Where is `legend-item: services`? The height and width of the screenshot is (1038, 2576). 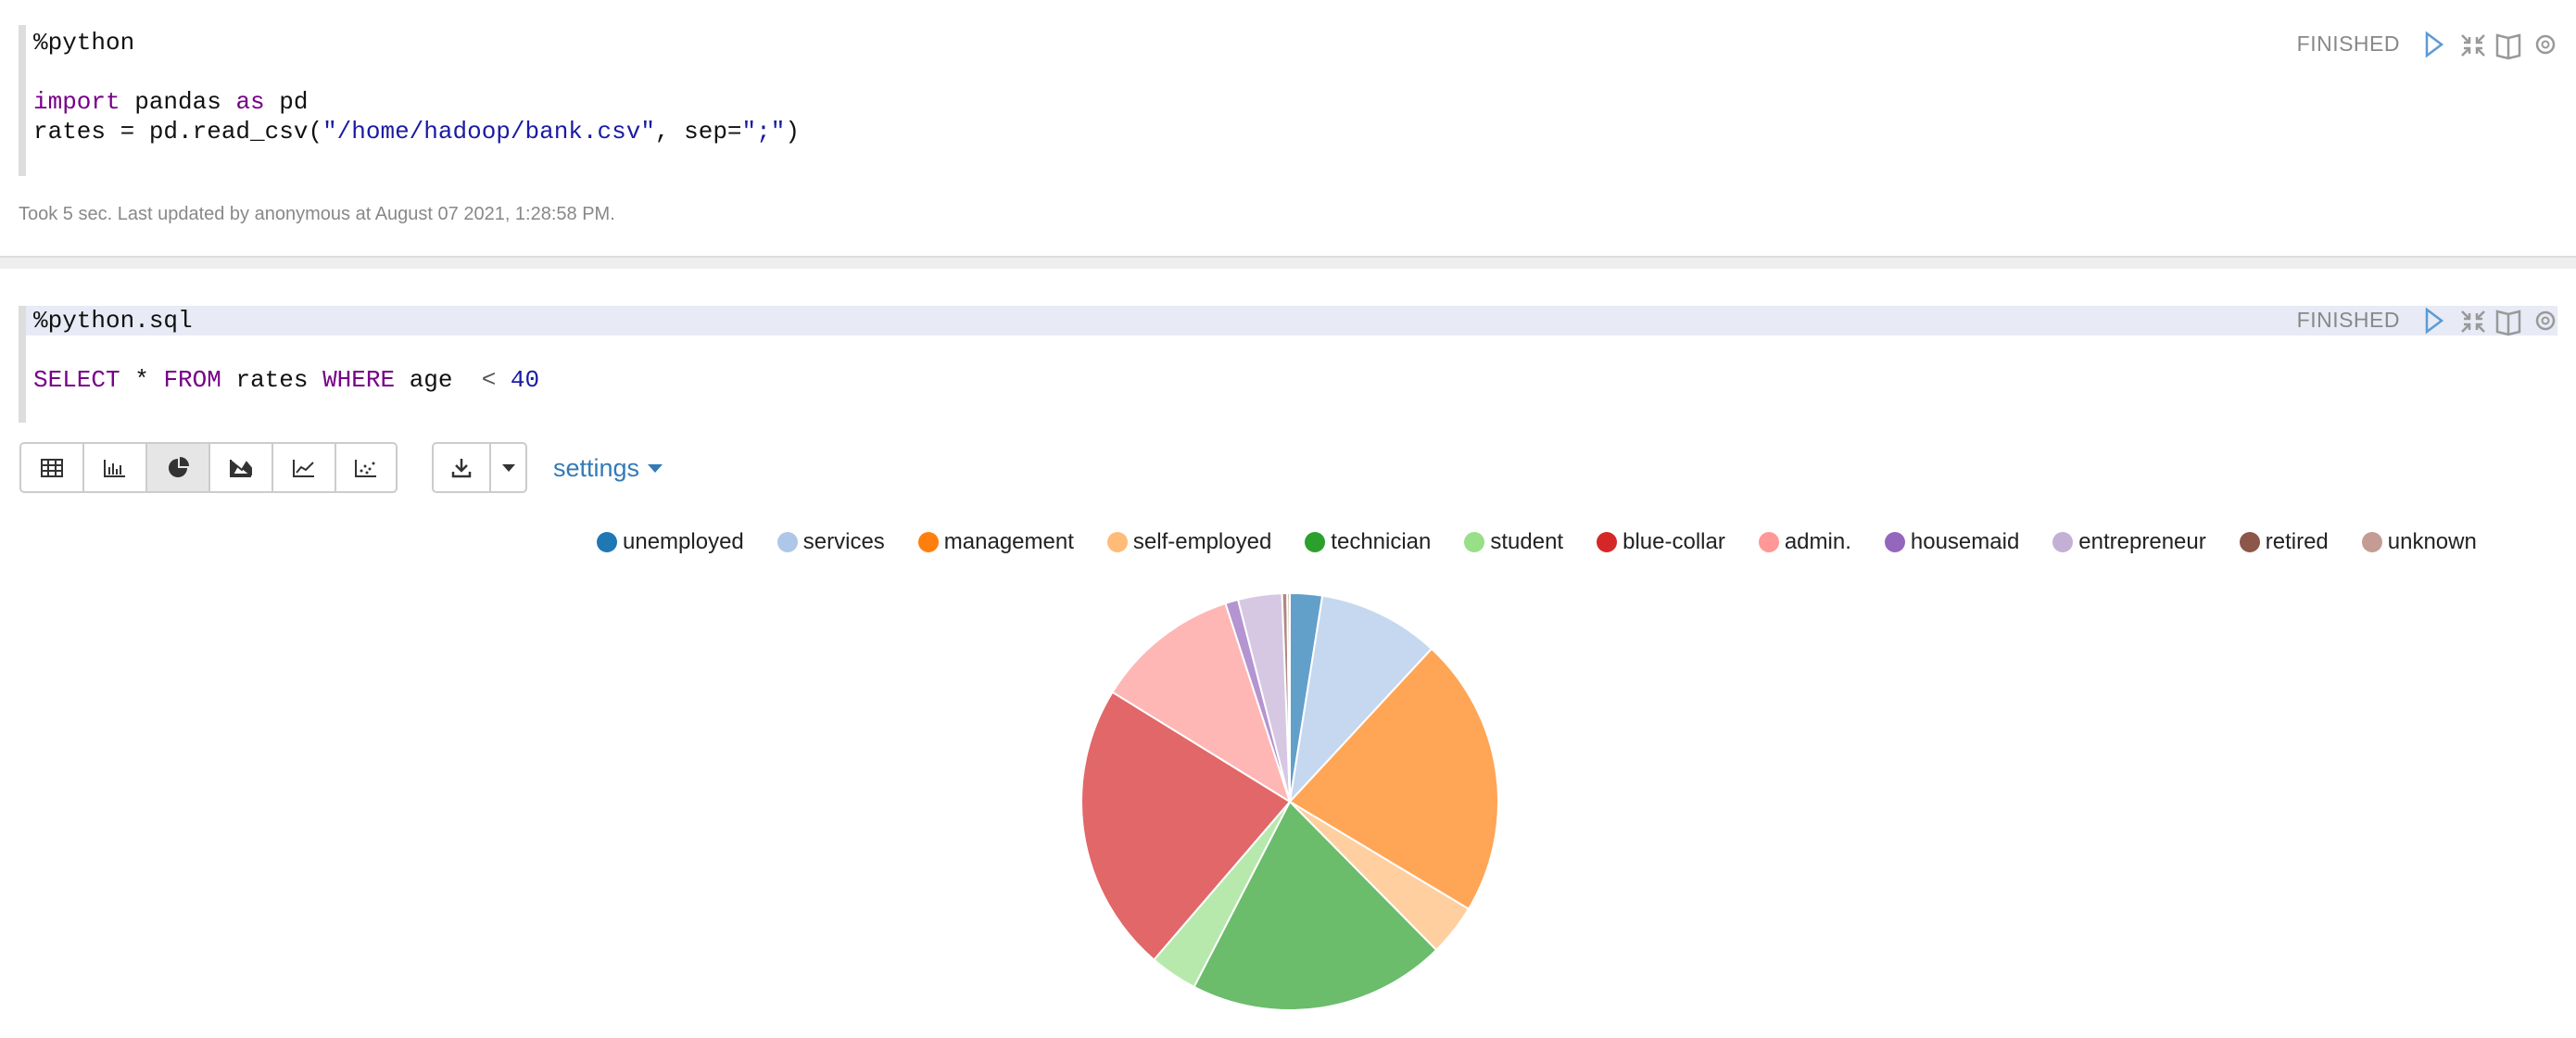
legend-item: services is located at coordinates (831, 542).